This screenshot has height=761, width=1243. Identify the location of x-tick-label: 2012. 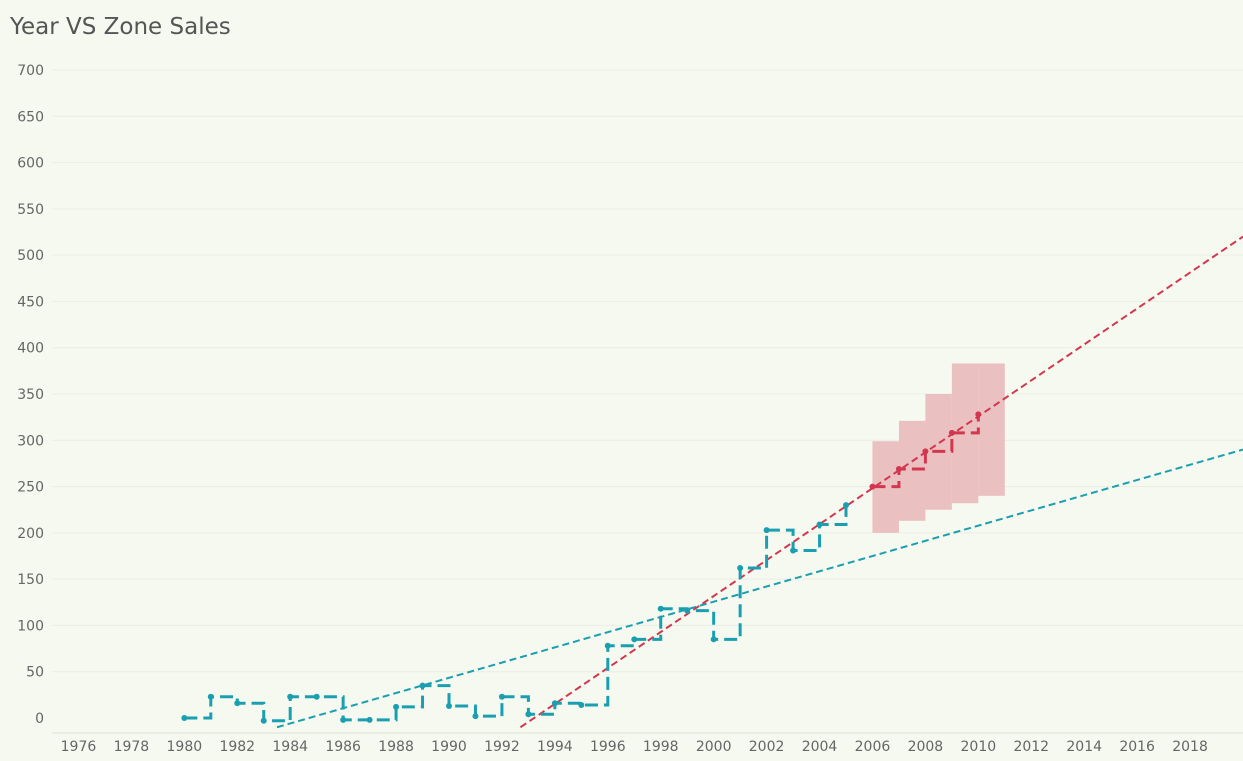
(1031, 747).